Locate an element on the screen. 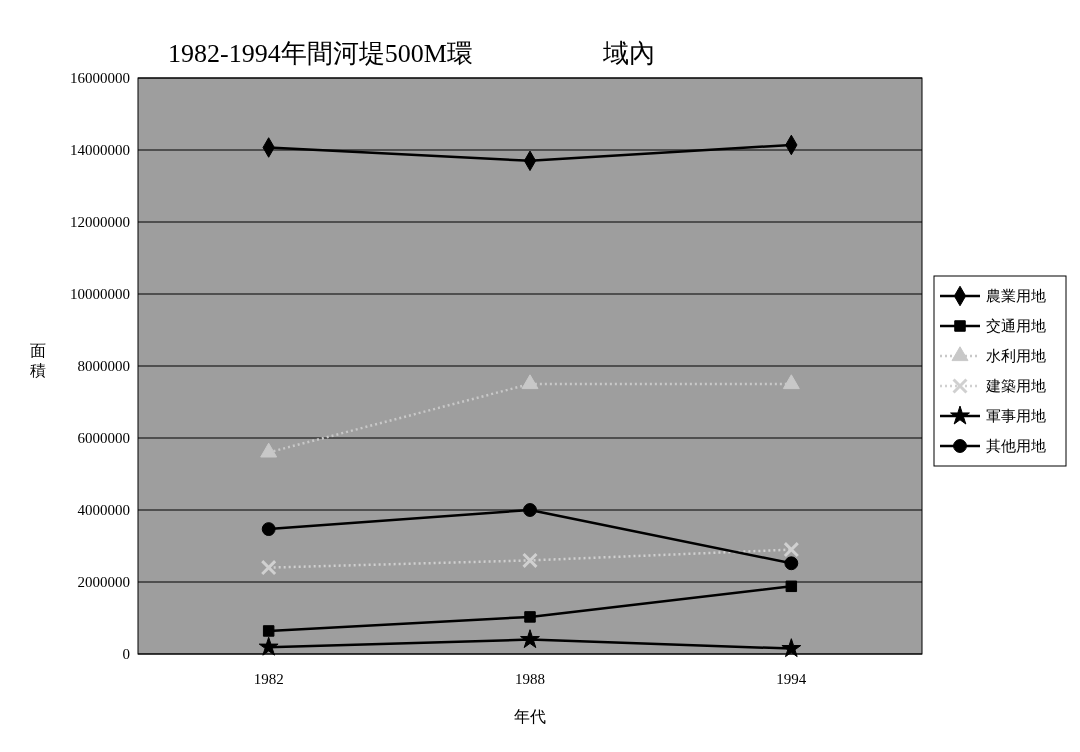 This screenshot has width=1080, height=752. legend-label: 水利用地 is located at coordinates (1016, 356).